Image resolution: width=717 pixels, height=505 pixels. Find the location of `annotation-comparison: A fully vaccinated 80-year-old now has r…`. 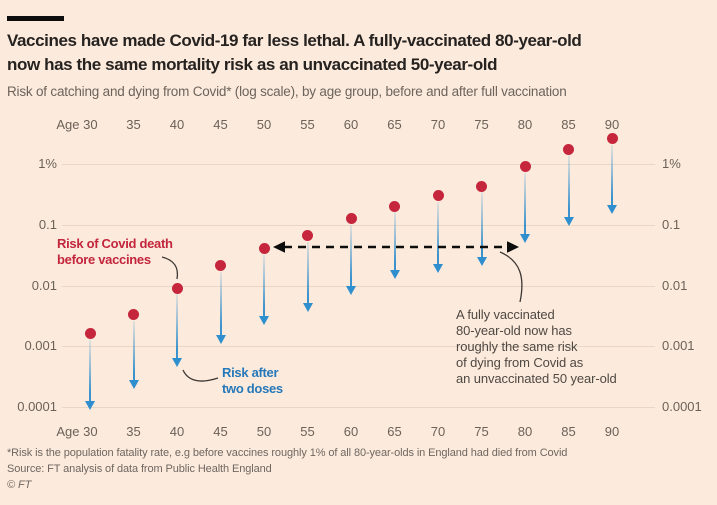

annotation-comparison: A fully vaccinated 80-year-old now has r… is located at coordinates (536, 346).